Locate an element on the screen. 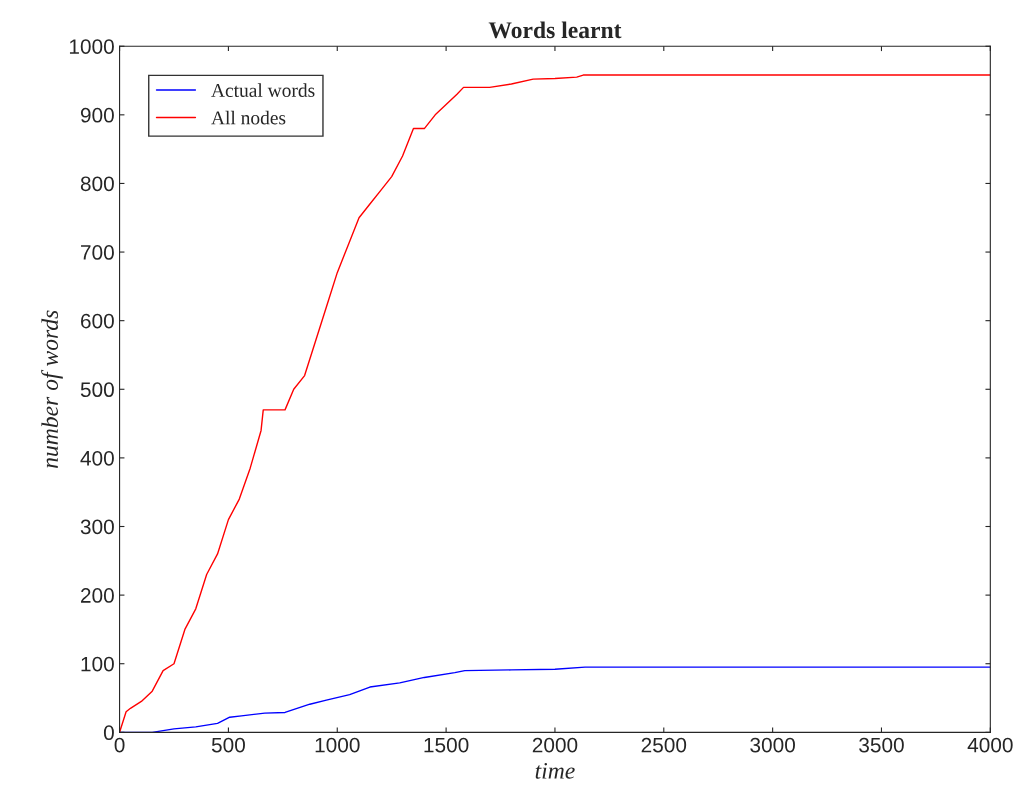 This screenshot has width=1022, height=811. x-tick-label: 500 is located at coordinates (228, 745).